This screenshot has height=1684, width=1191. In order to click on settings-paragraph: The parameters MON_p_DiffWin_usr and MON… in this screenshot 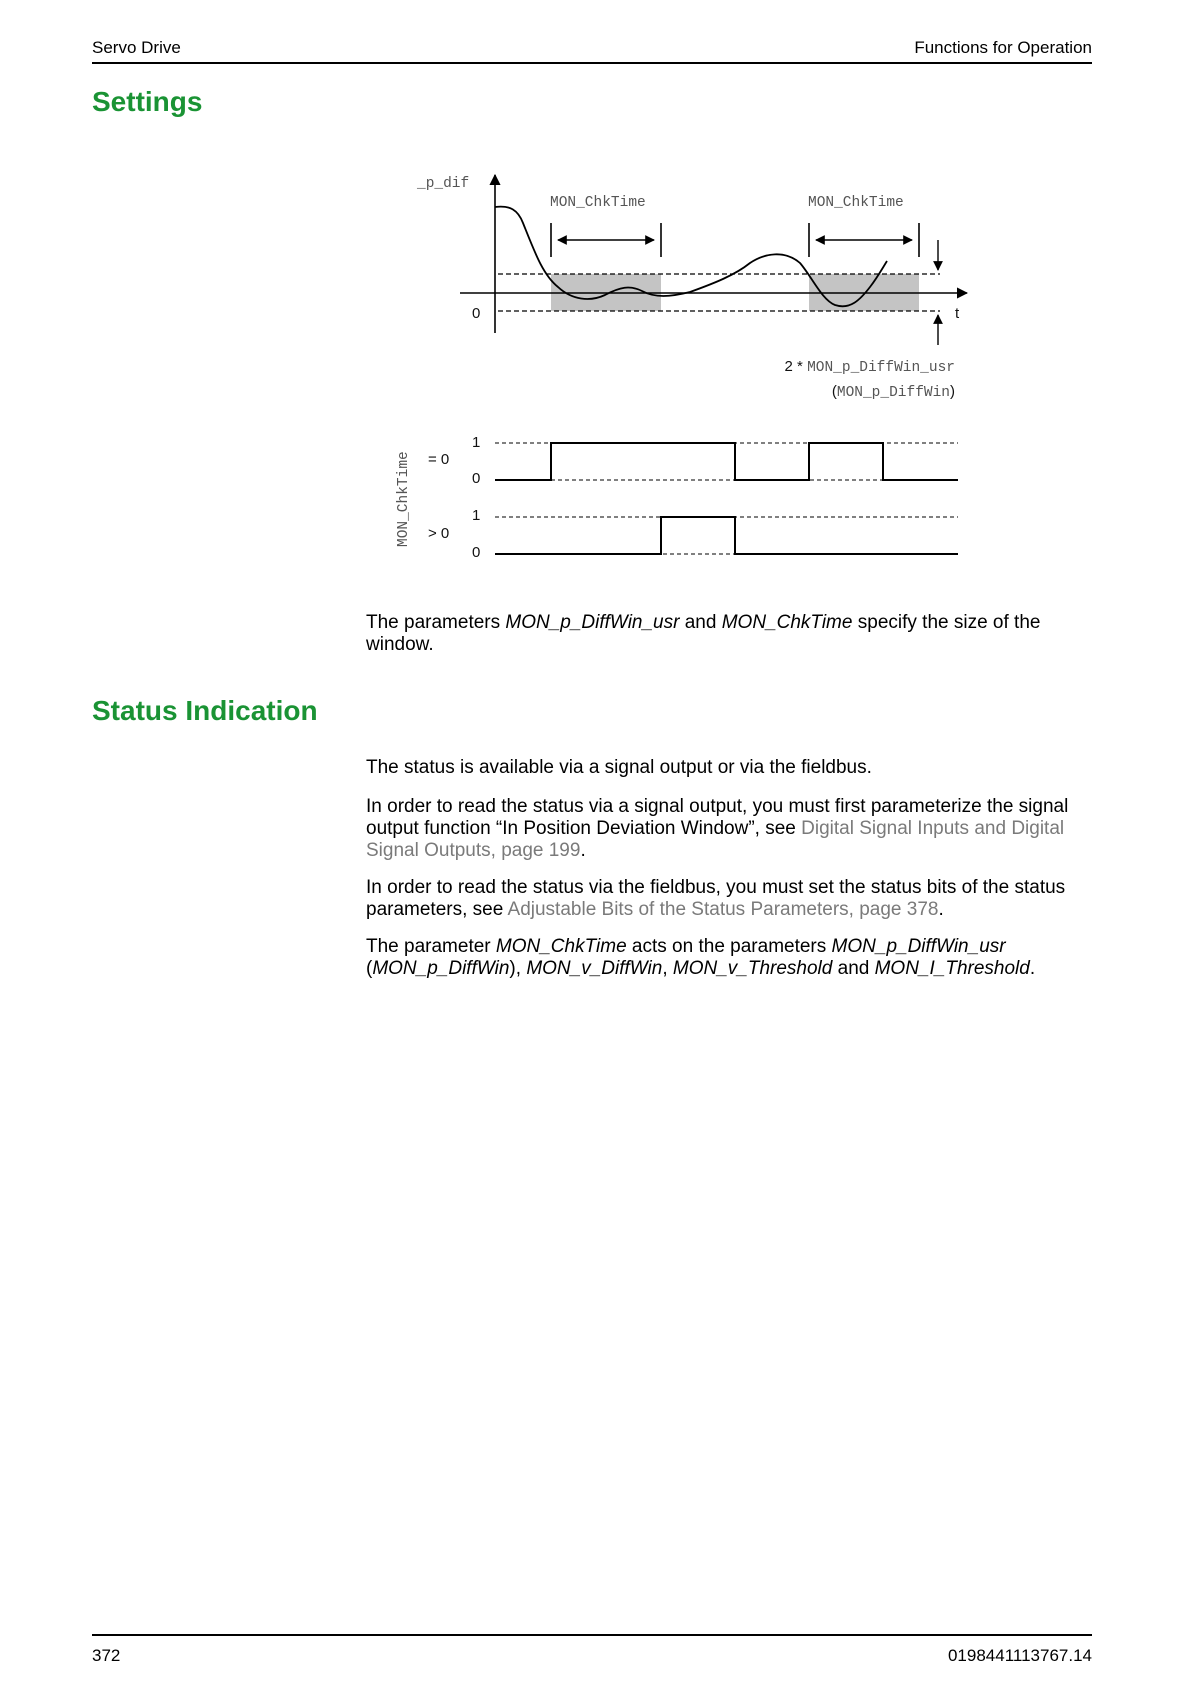, I will do `click(703, 633)`.